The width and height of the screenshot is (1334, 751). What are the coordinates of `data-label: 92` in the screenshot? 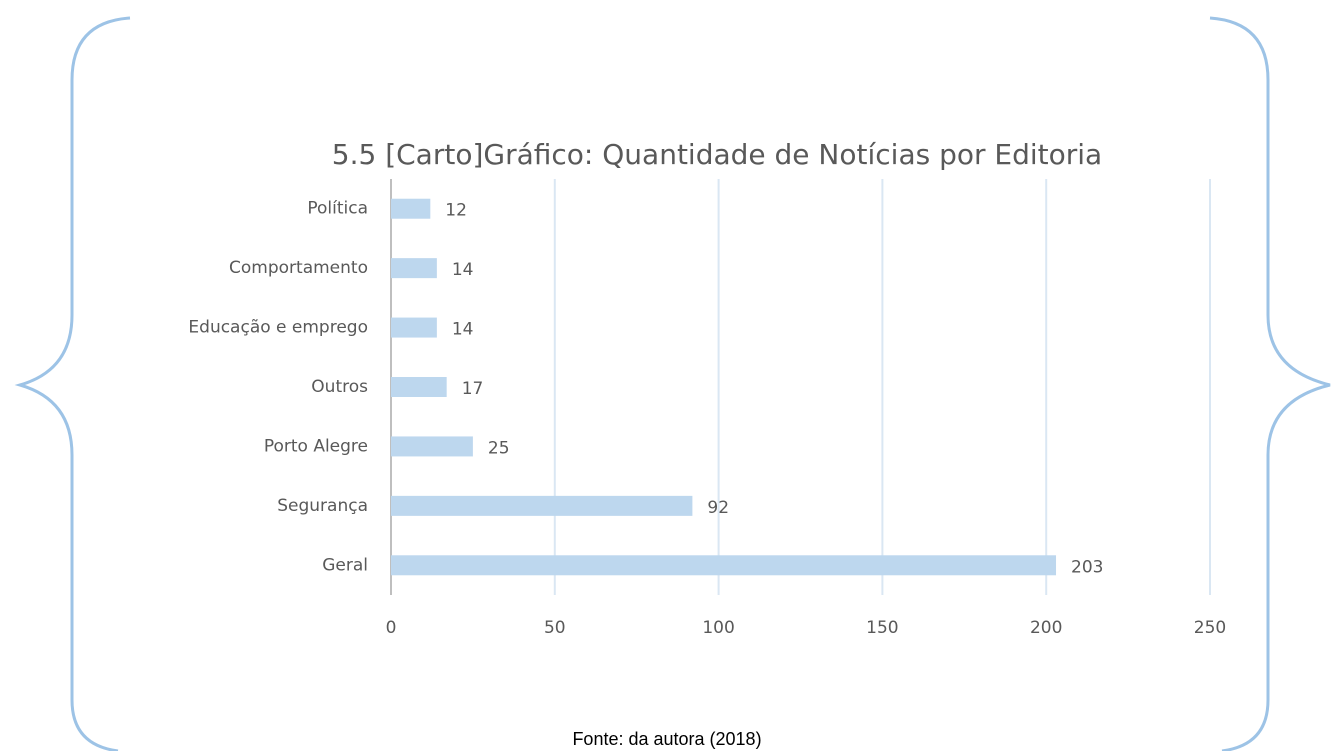 It's located at (718, 508).